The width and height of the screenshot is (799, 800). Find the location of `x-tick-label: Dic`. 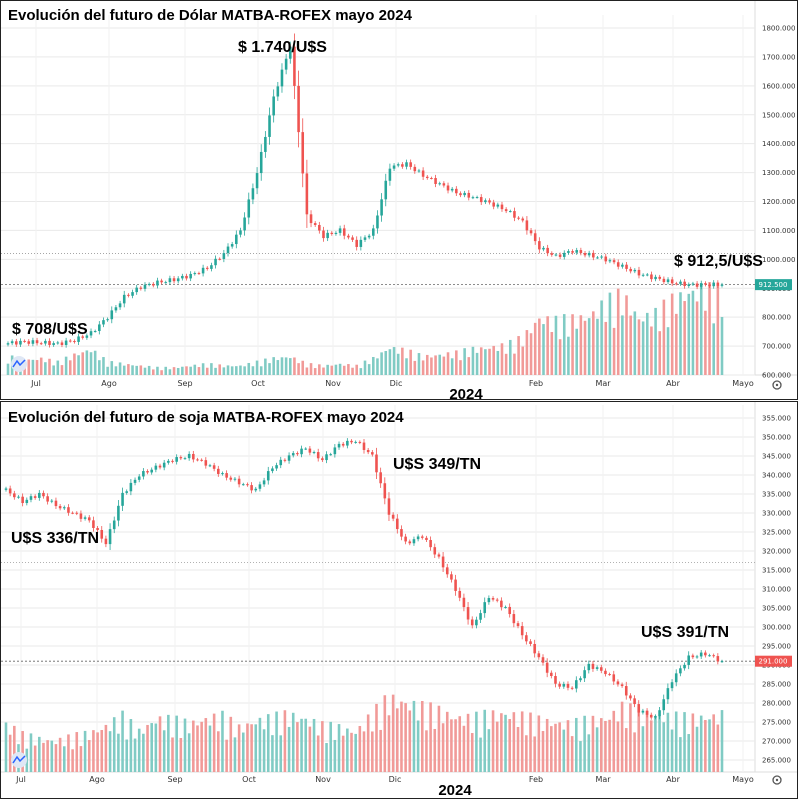

x-tick-label: Dic is located at coordinates (395, 779).